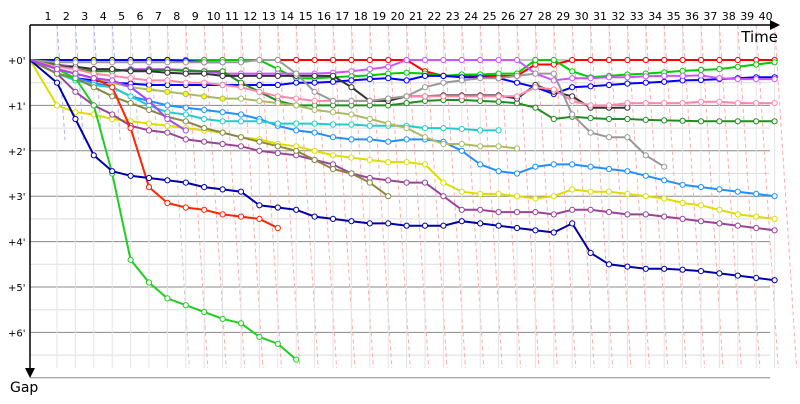 The width and height of the screenshot is (800, 404). Describe the element at coordinates (17, 106) in the screenshot. I see `y-tick-label: +1'` at that location.